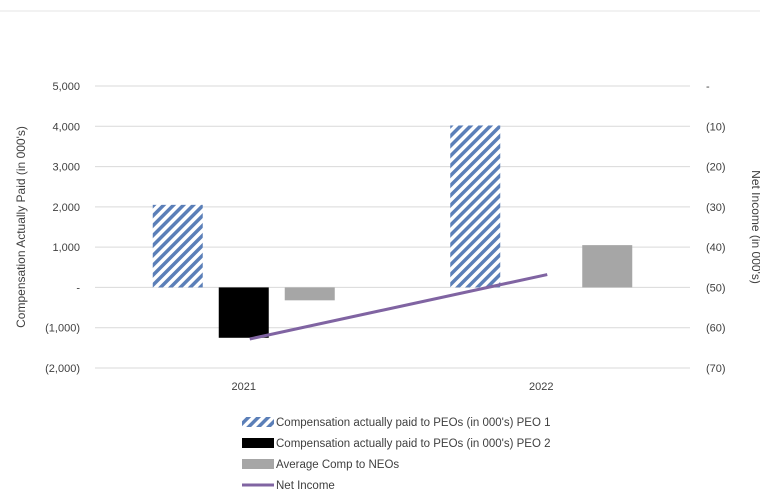 The width and height of the screenshot is (760, 493). What do you see at coordinates (305, 486) in the screenshot?
I see `legend-label: Net Income` at bounding box center [305, 486].